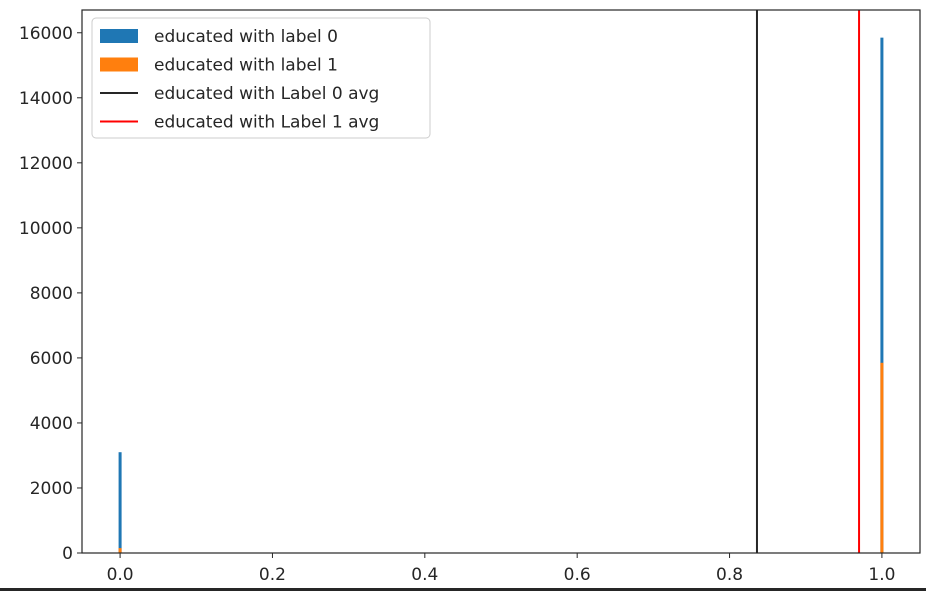 The image size is (926, 591). What do you see at coordinates (51, 424) in the screenshot?
I see `y-tick-label: 4000` at bounding box center [51, 424].